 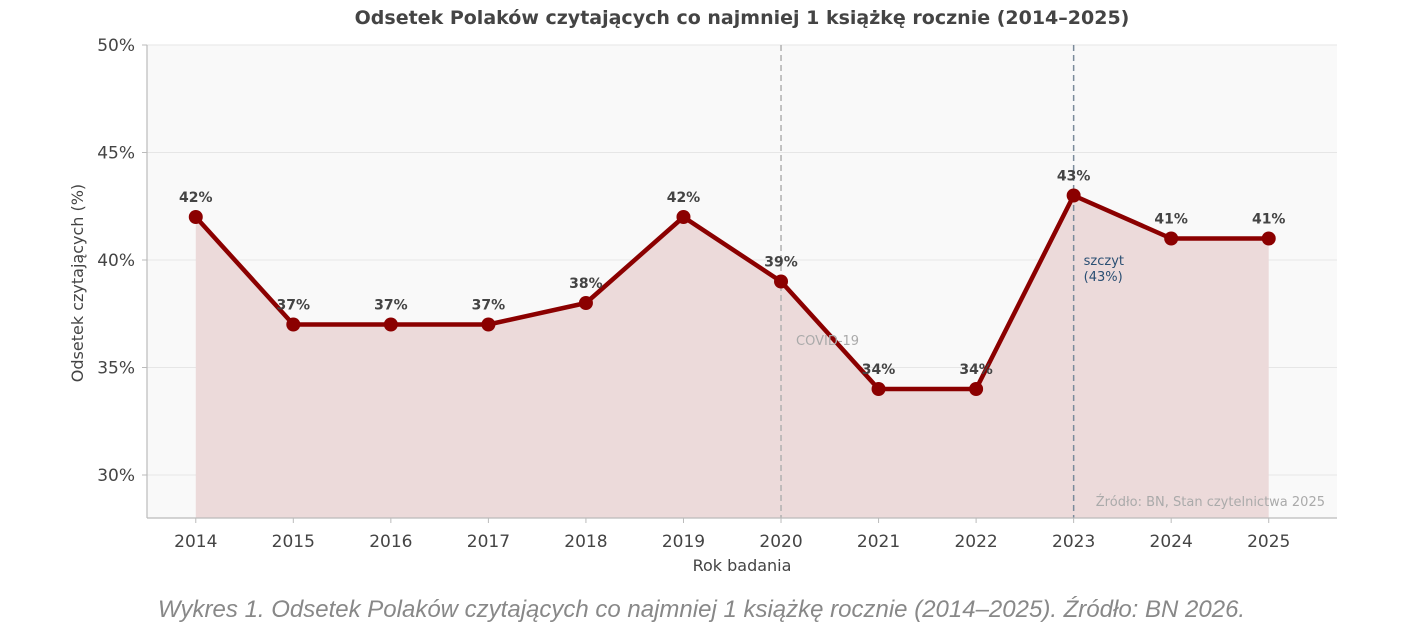 I want to click on source-note: Źródło: BN, Stan czytelnictwa 2025, so click(x=1210, y=502).